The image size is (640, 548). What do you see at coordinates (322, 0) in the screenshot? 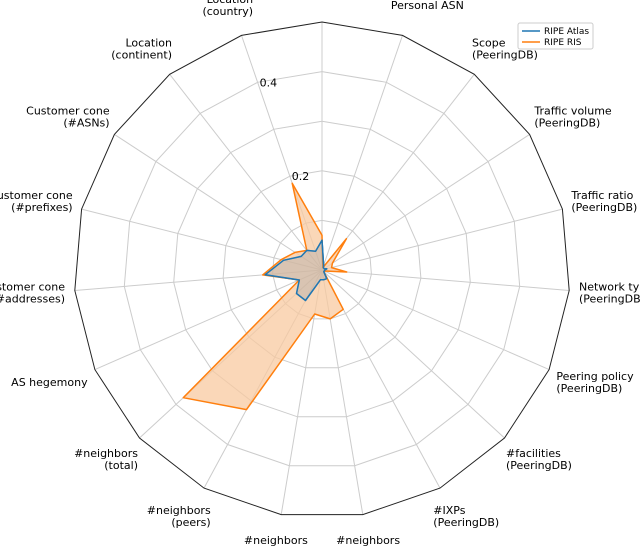
I see `axis-label: RIR region` at bounding box center [322, 0].